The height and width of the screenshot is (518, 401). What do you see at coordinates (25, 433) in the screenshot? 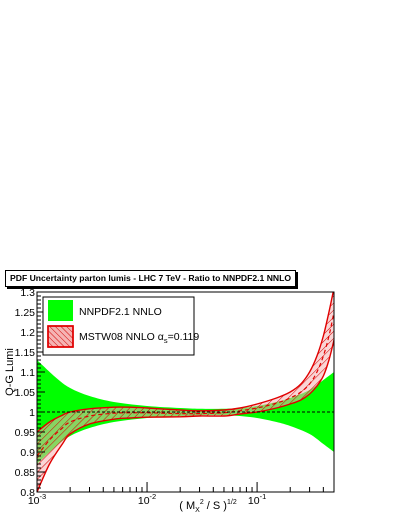
I see `y-tick-label: 0.95` at bounding box center [25, 433].